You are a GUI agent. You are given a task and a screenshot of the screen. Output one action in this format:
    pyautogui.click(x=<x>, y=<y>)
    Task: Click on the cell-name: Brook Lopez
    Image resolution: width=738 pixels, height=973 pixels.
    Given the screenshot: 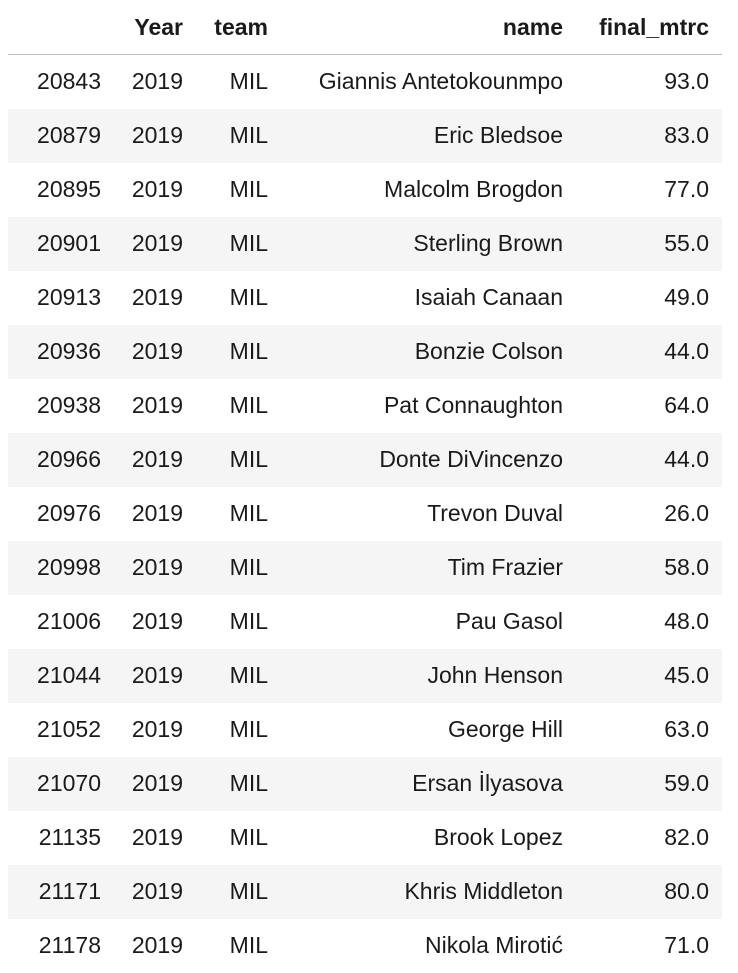 What is the action you would take?
    pyautogui.click(x=498, y=837)
    